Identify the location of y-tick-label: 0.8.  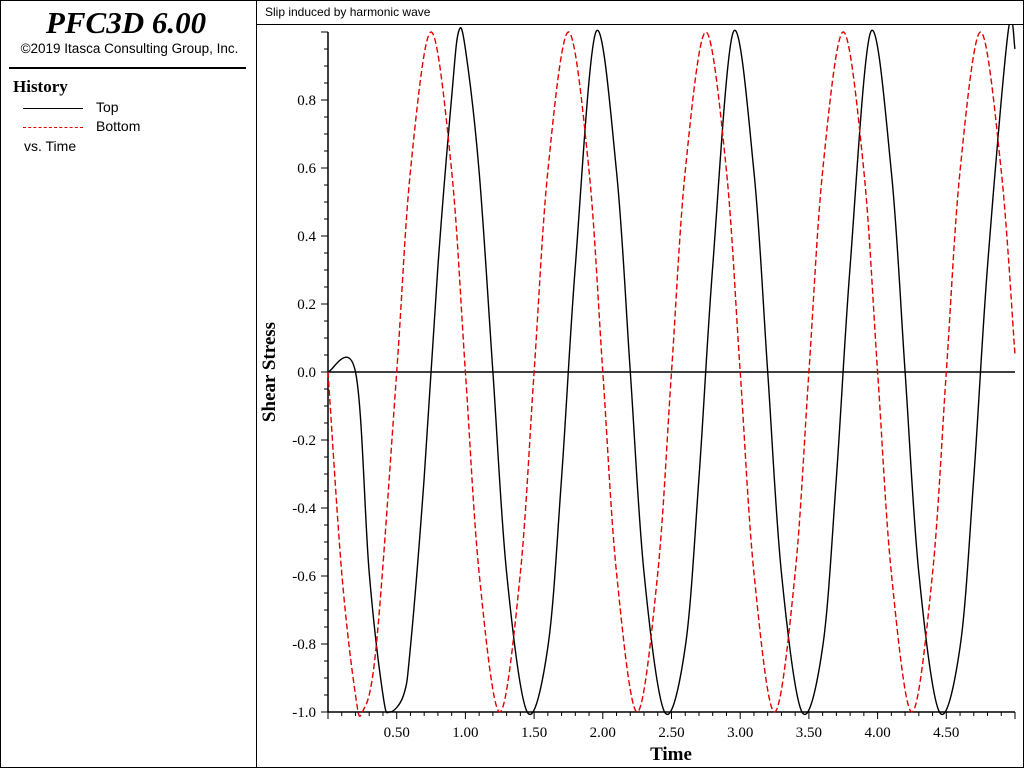
(306, 101).